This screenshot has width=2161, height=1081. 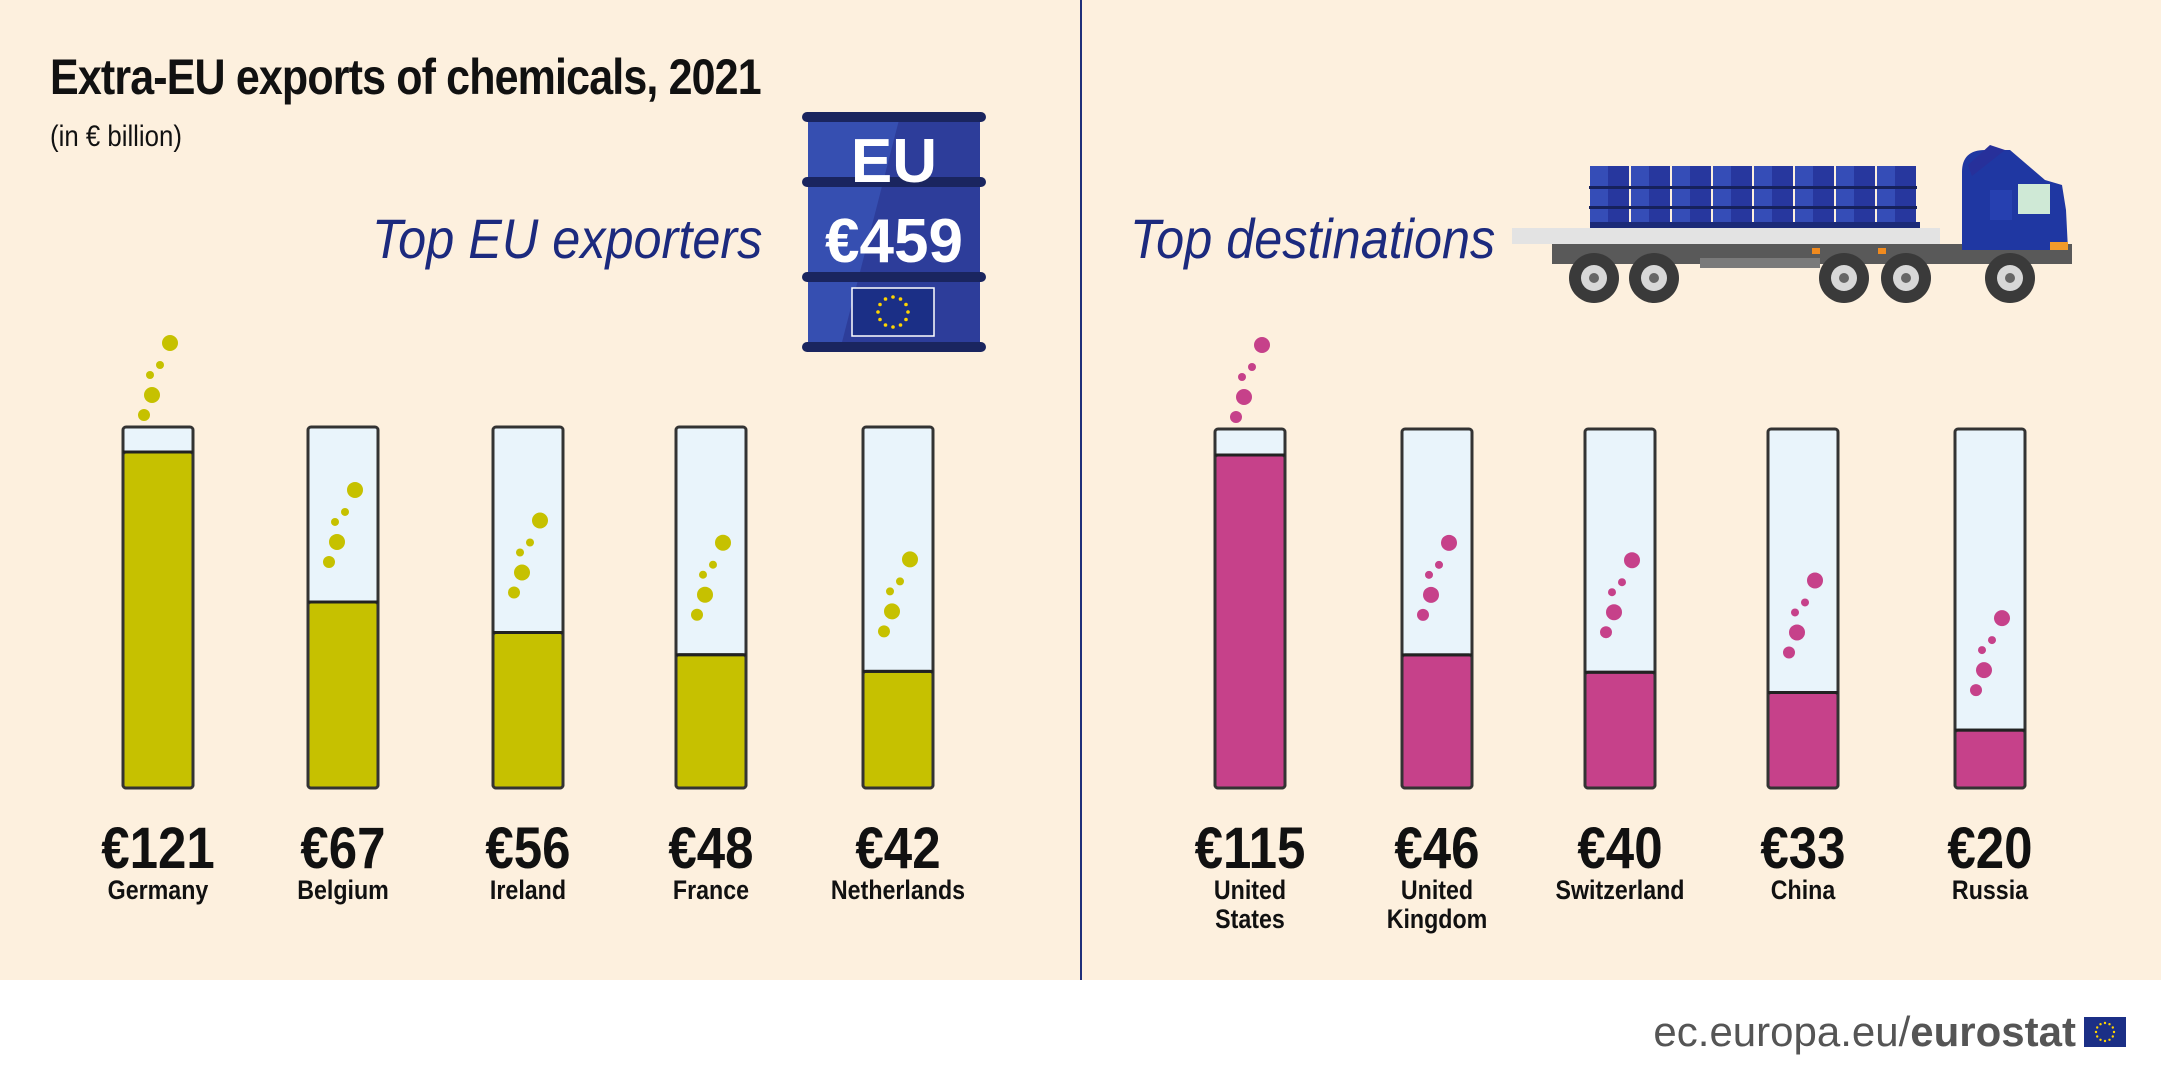 What do you see at coordinates (1990, 890) in the screenshot?
I see `category-label: Russia` at bounding box center [1990, 890].